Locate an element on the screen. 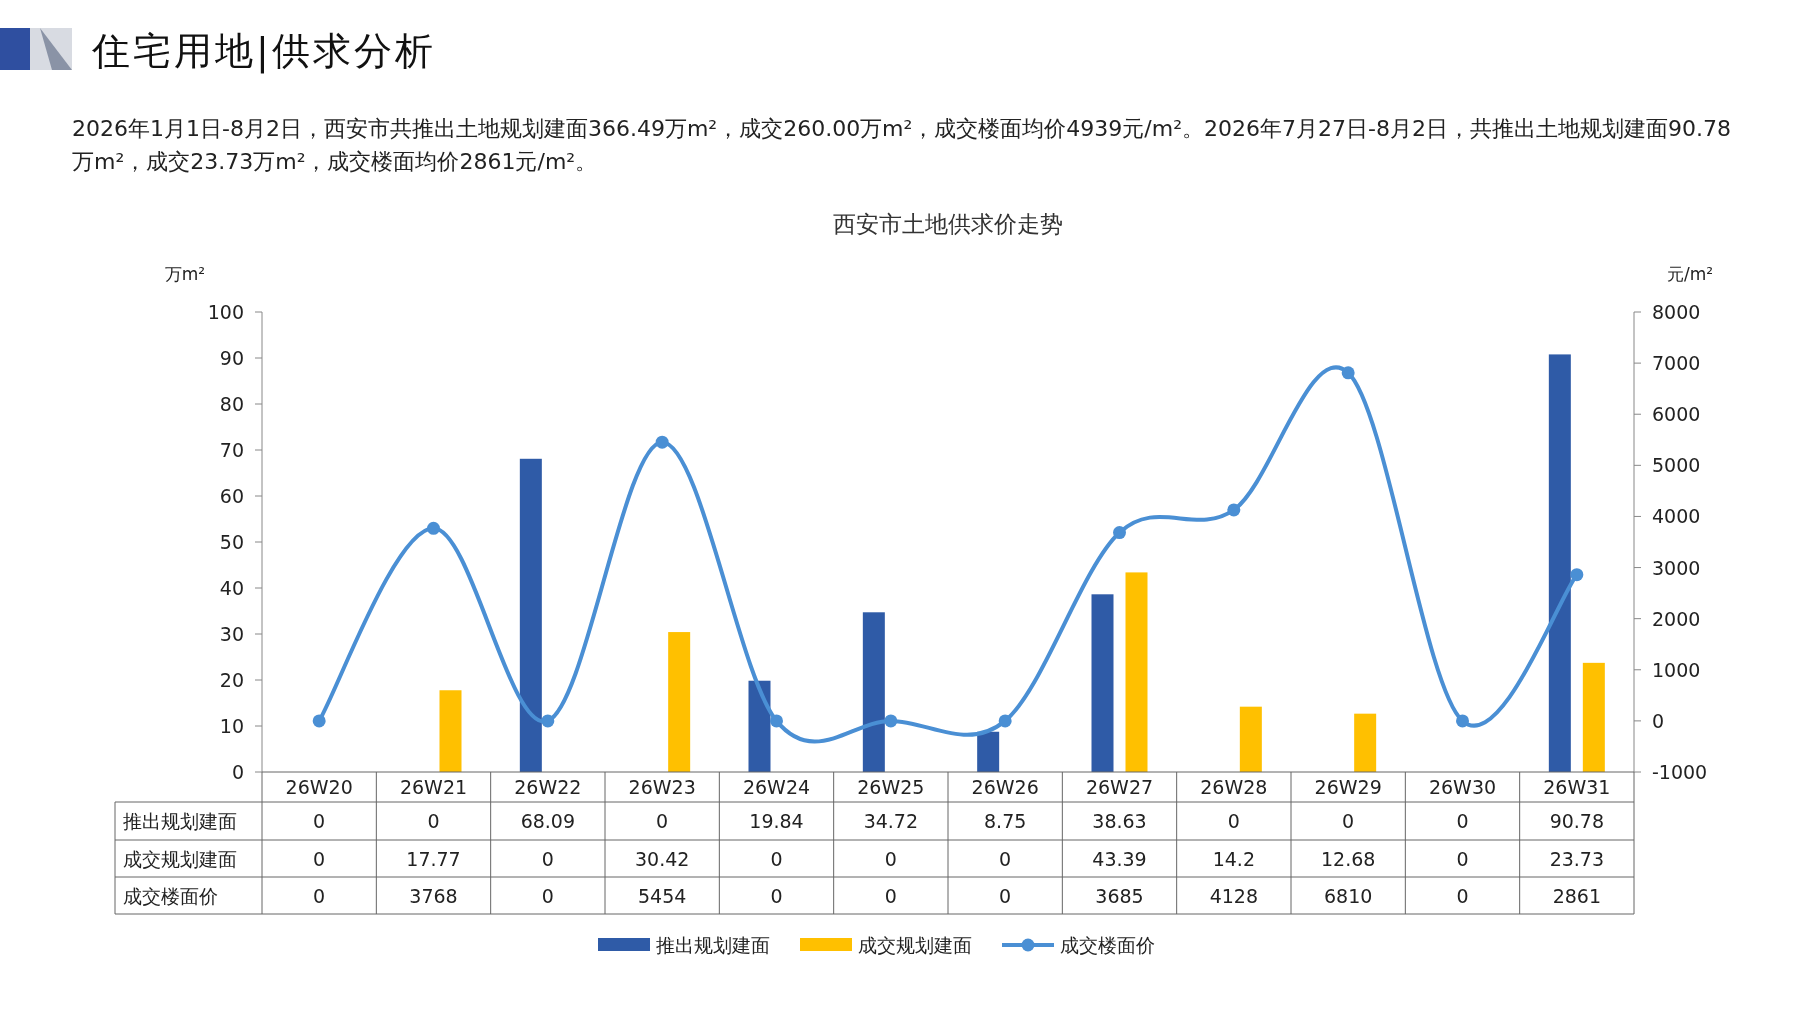 The image size is (1797, 1010). data-label: 12.68 is located at coordinates (1348, 858).